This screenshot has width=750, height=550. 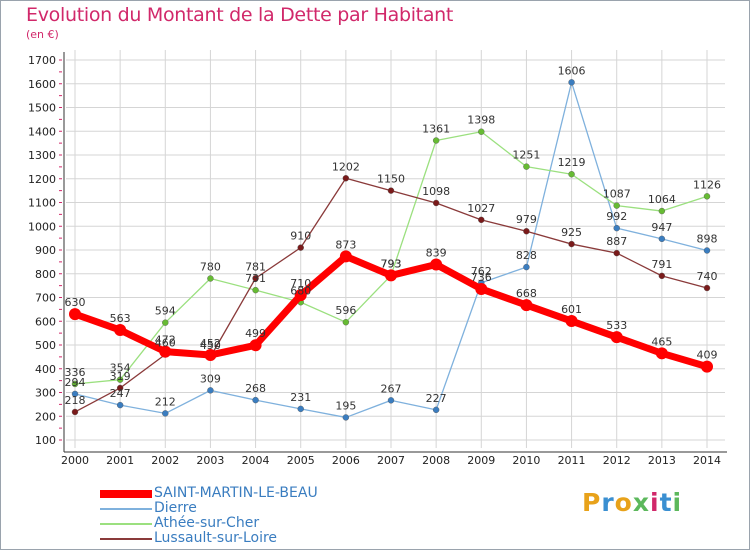 What do you see at coordinates (165, 343) in the screenshot?
I see `data-label: 460` at bounding box center [165, 343].